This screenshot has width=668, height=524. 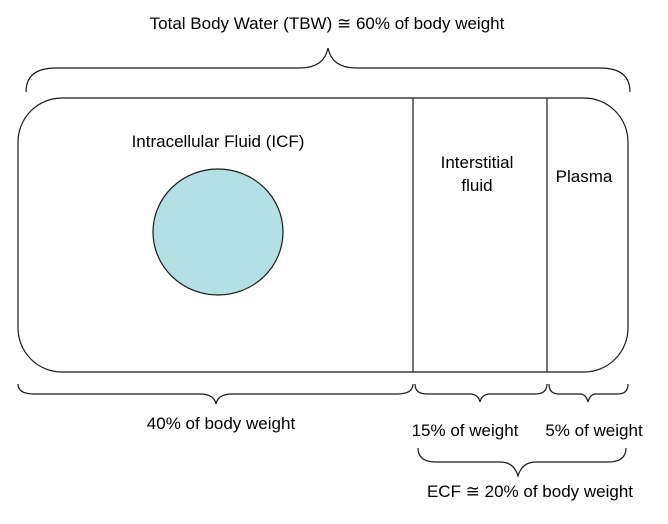 I want to click on plasma-weight-label: 5% of weight, so click(x=594, y=430).